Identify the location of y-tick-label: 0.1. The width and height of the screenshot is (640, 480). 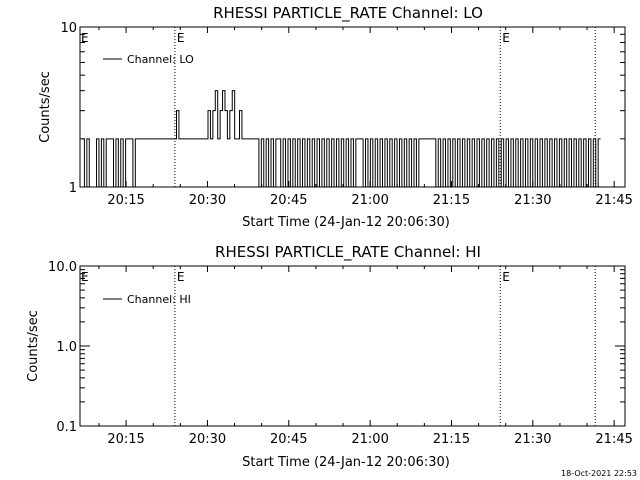
(66, 427).